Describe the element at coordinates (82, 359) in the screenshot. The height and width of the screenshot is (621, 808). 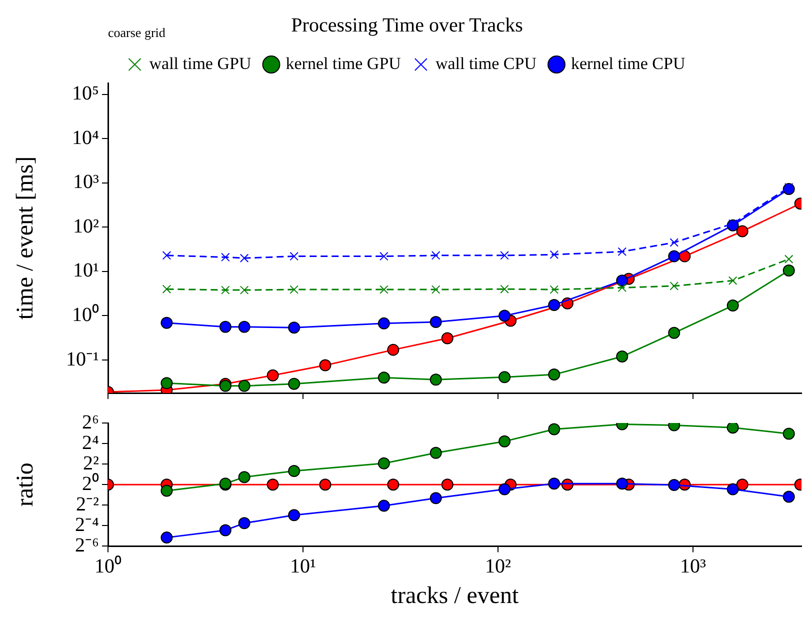
I see `y-tick-label: 10⁻¹` at that location.